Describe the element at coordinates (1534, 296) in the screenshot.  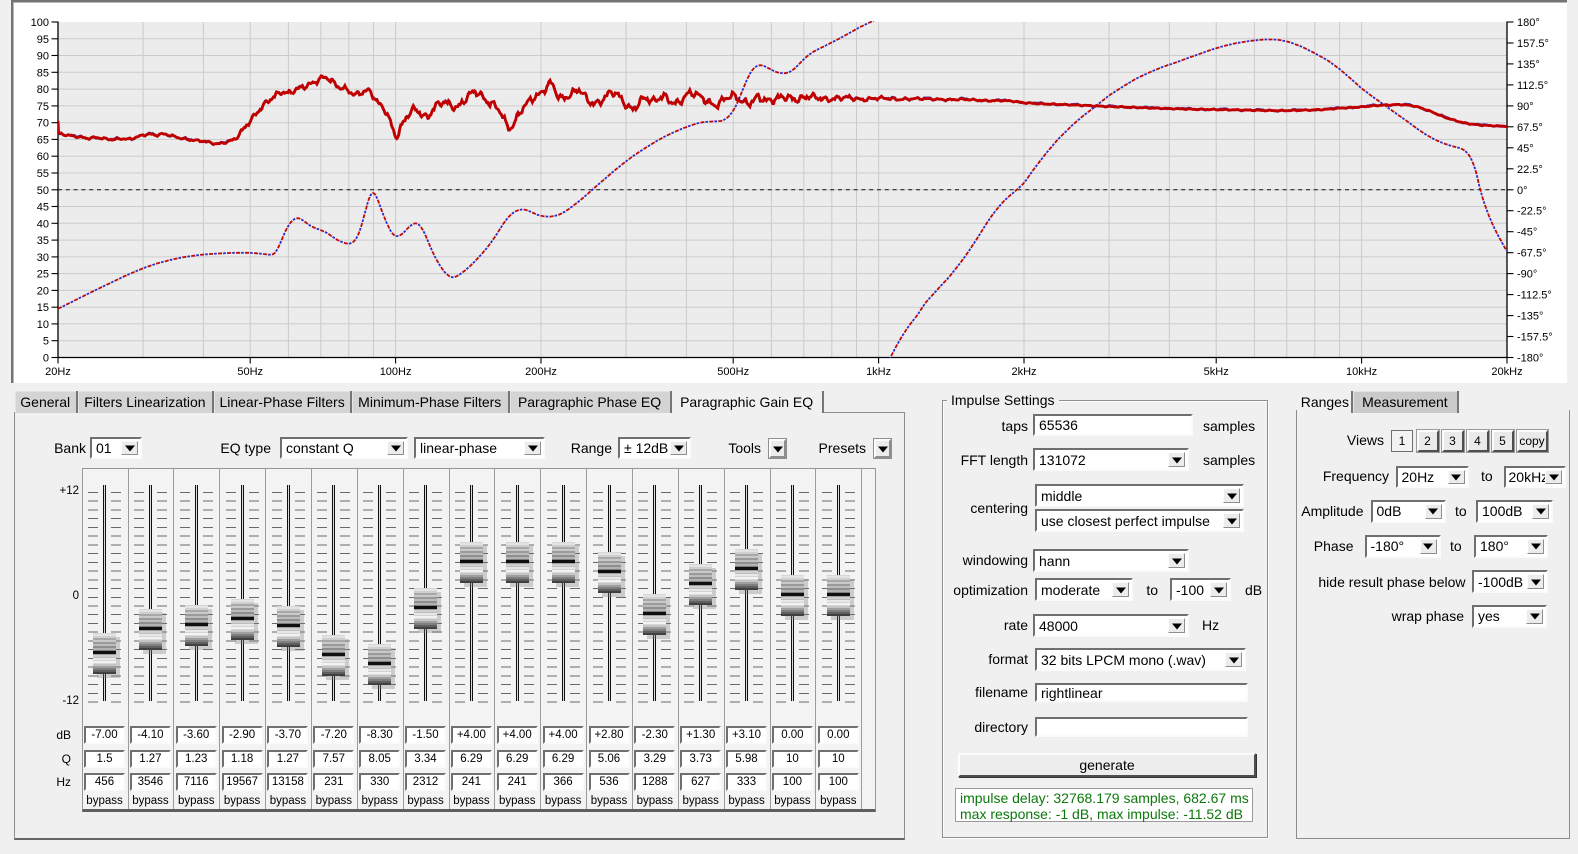
I see `svg-text: -112.5°` at that location.